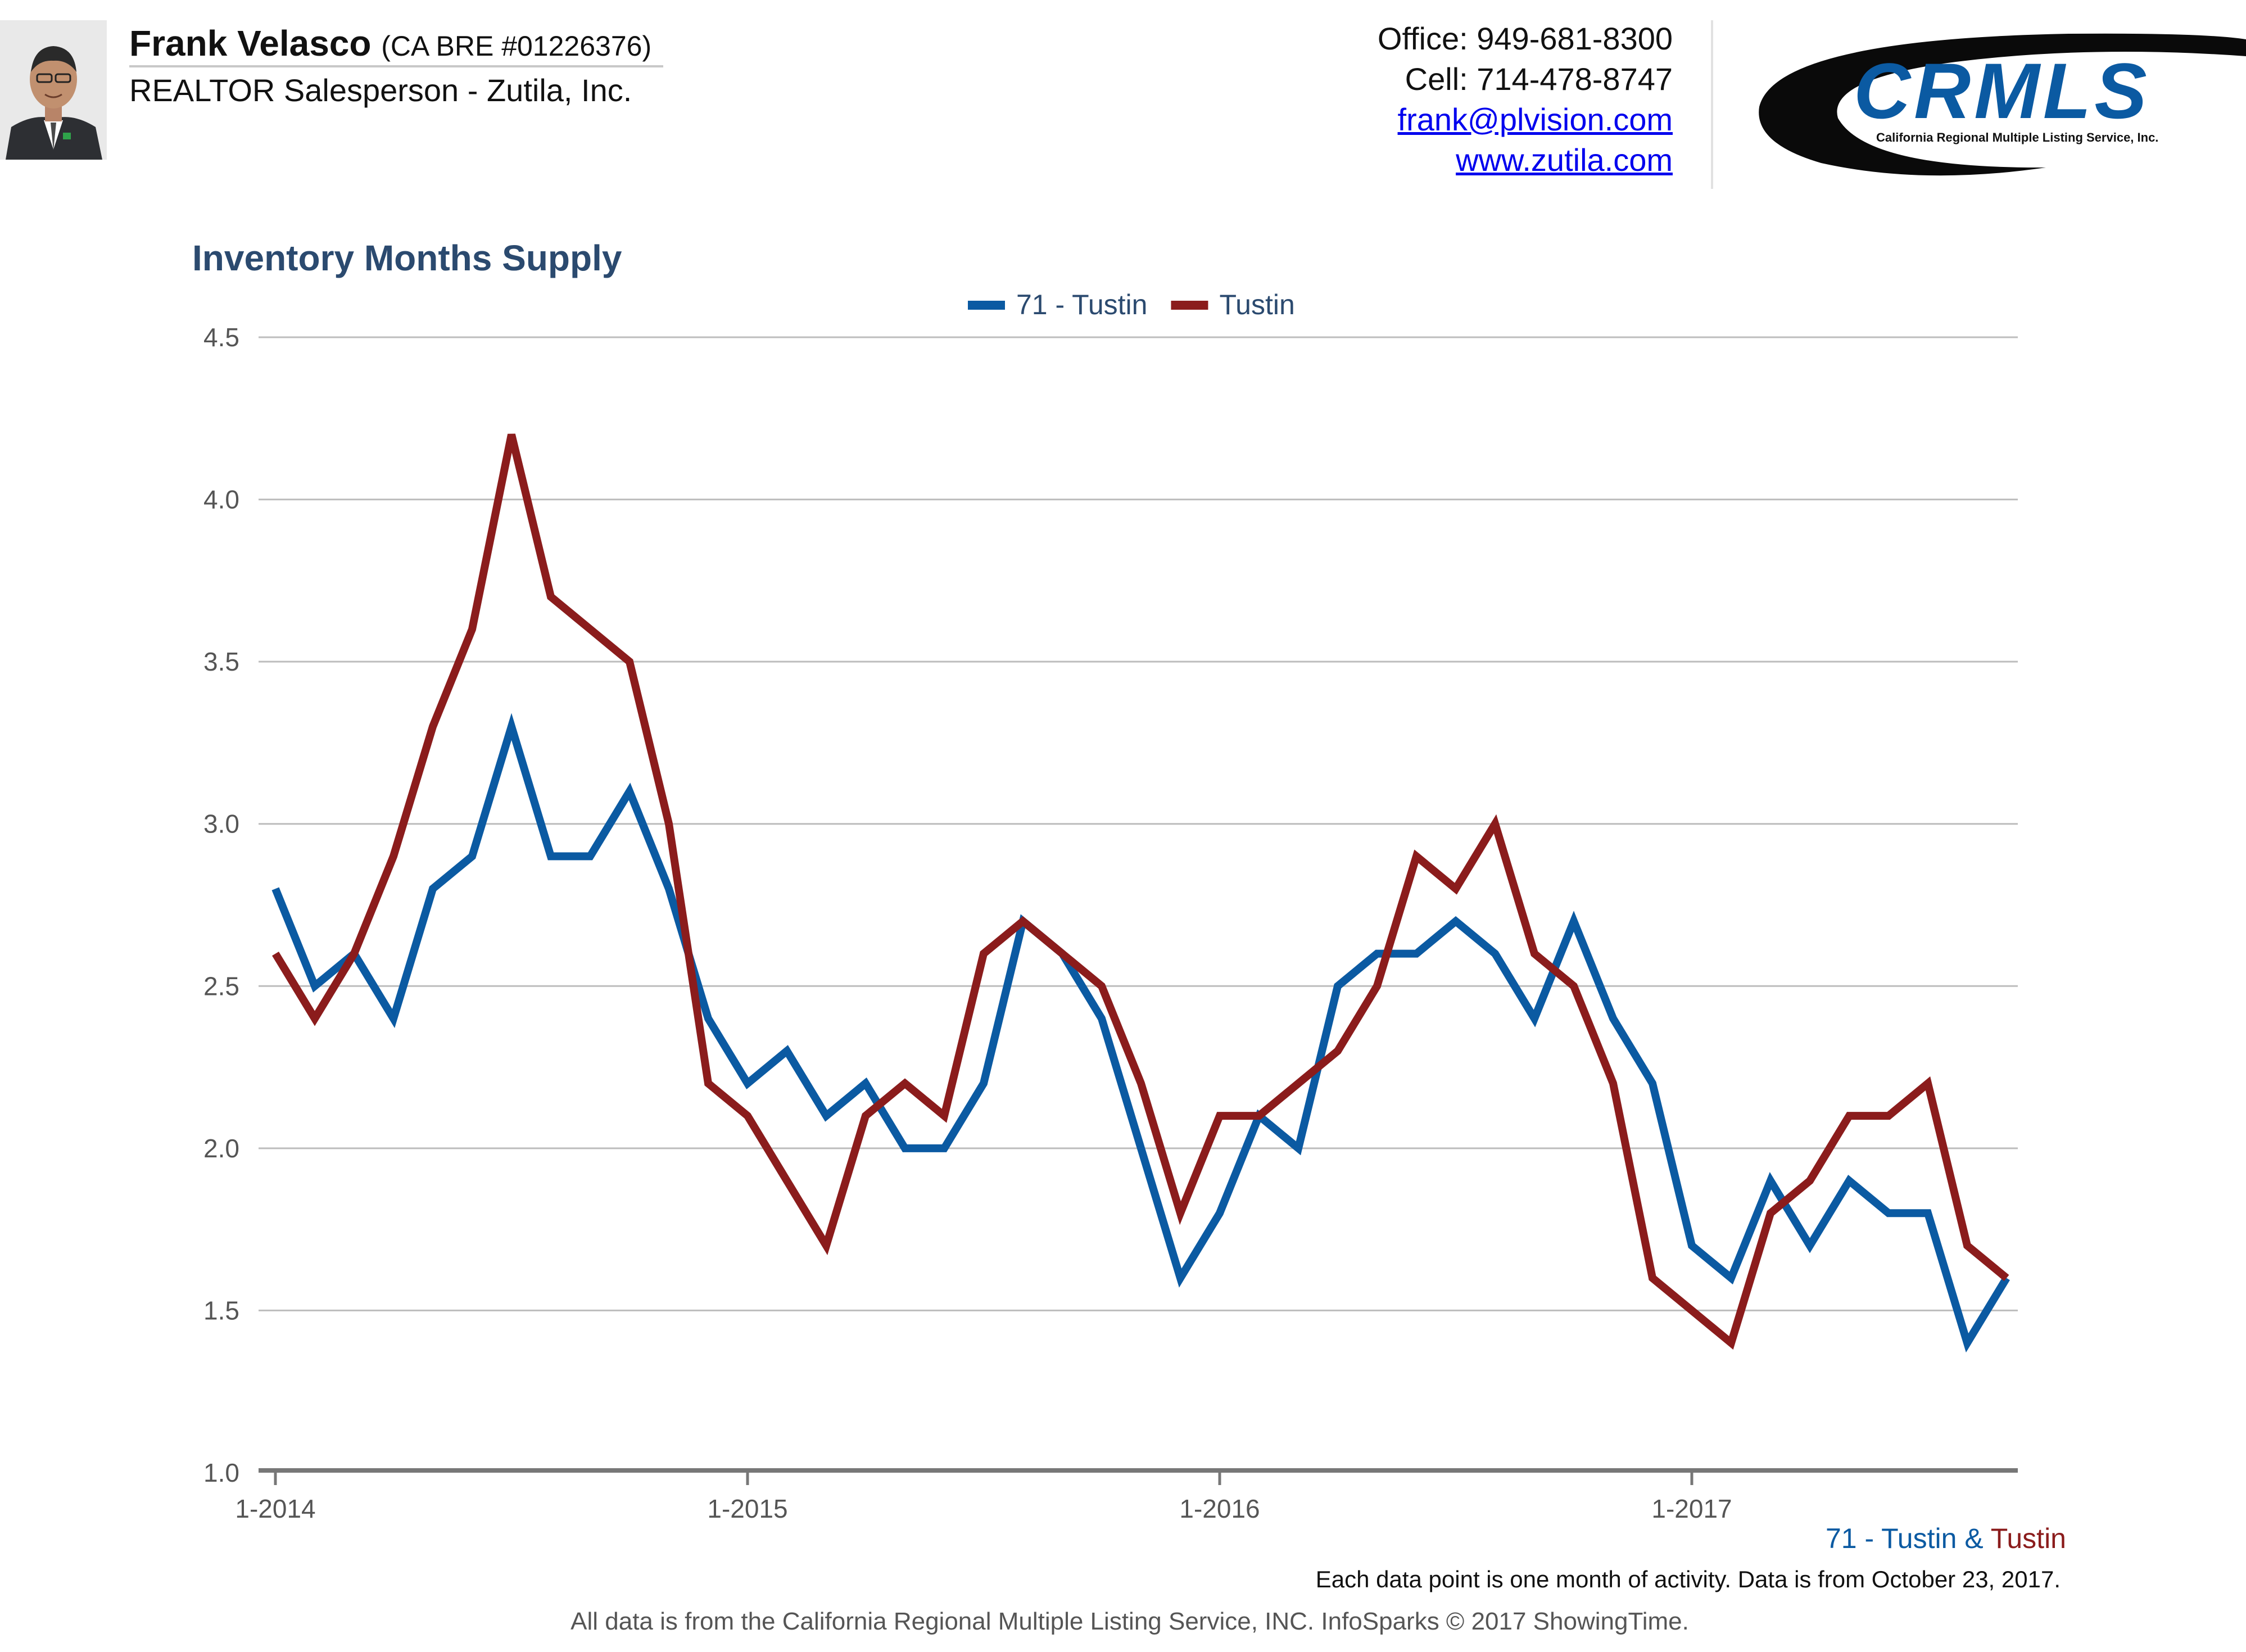  Describe the element at coordinates (221, 337) in the screenshot. I see `y-tick-label: 4.5` at that location.